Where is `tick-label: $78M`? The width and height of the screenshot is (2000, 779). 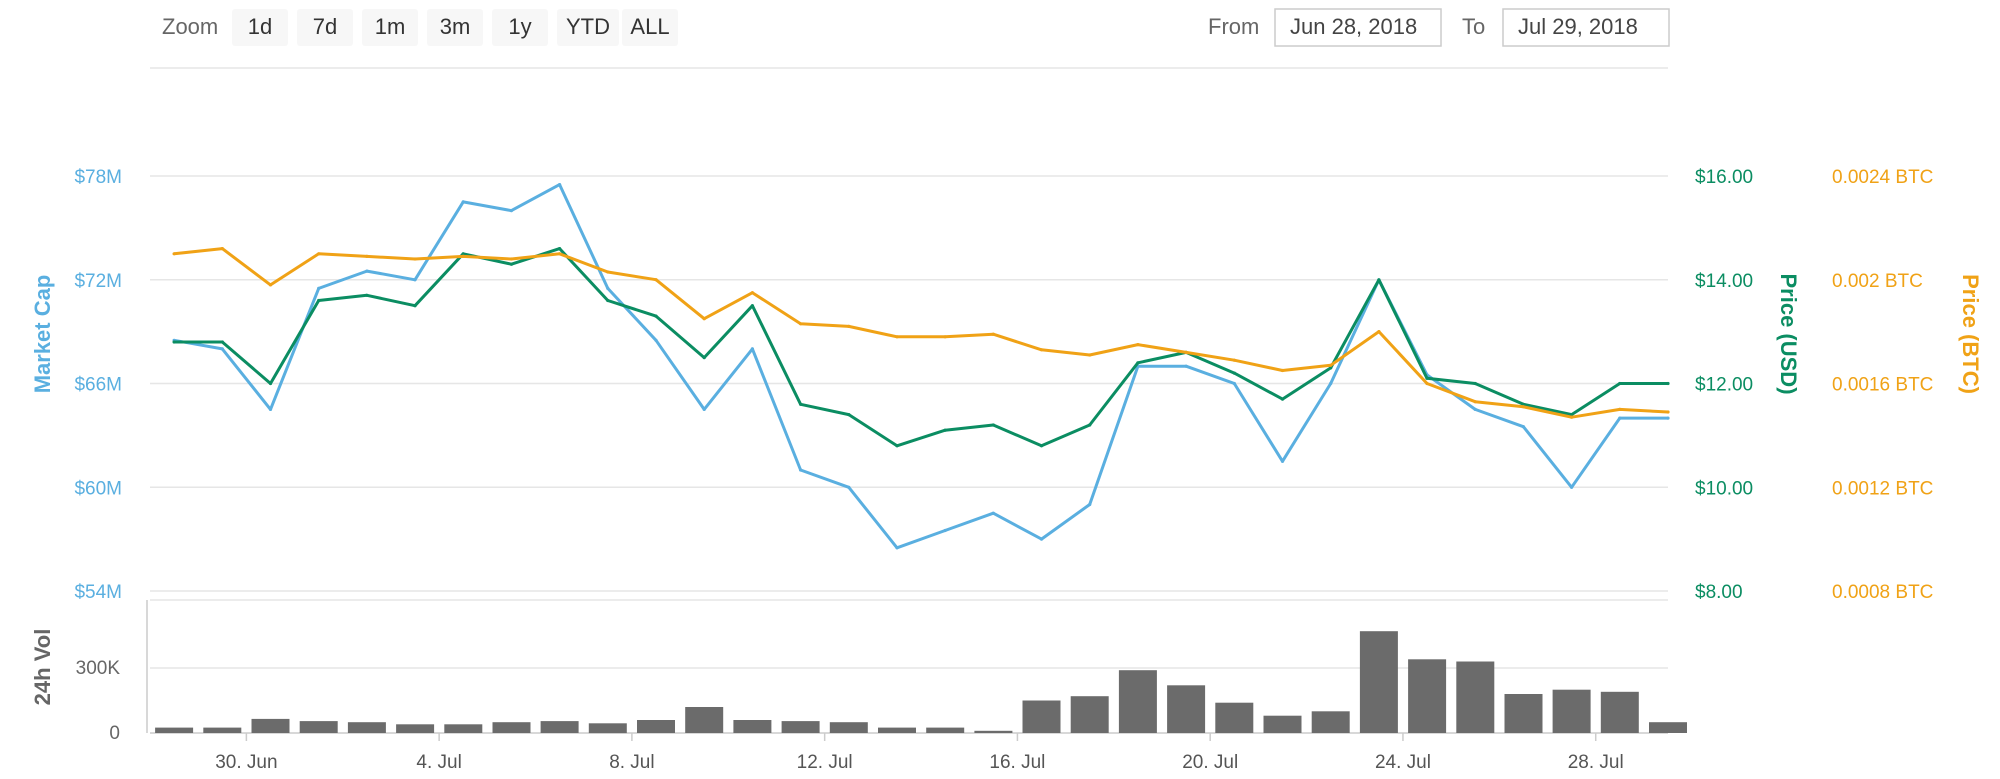
tick-label: $78M is located at coordinates (98, 177).